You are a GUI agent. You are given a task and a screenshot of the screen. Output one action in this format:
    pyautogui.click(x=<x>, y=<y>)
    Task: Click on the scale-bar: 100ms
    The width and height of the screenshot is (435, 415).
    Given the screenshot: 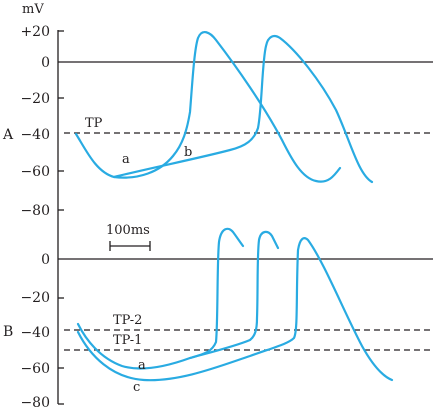 What is the action you would take?
    pyautogui.click(x=128, y=237)
    